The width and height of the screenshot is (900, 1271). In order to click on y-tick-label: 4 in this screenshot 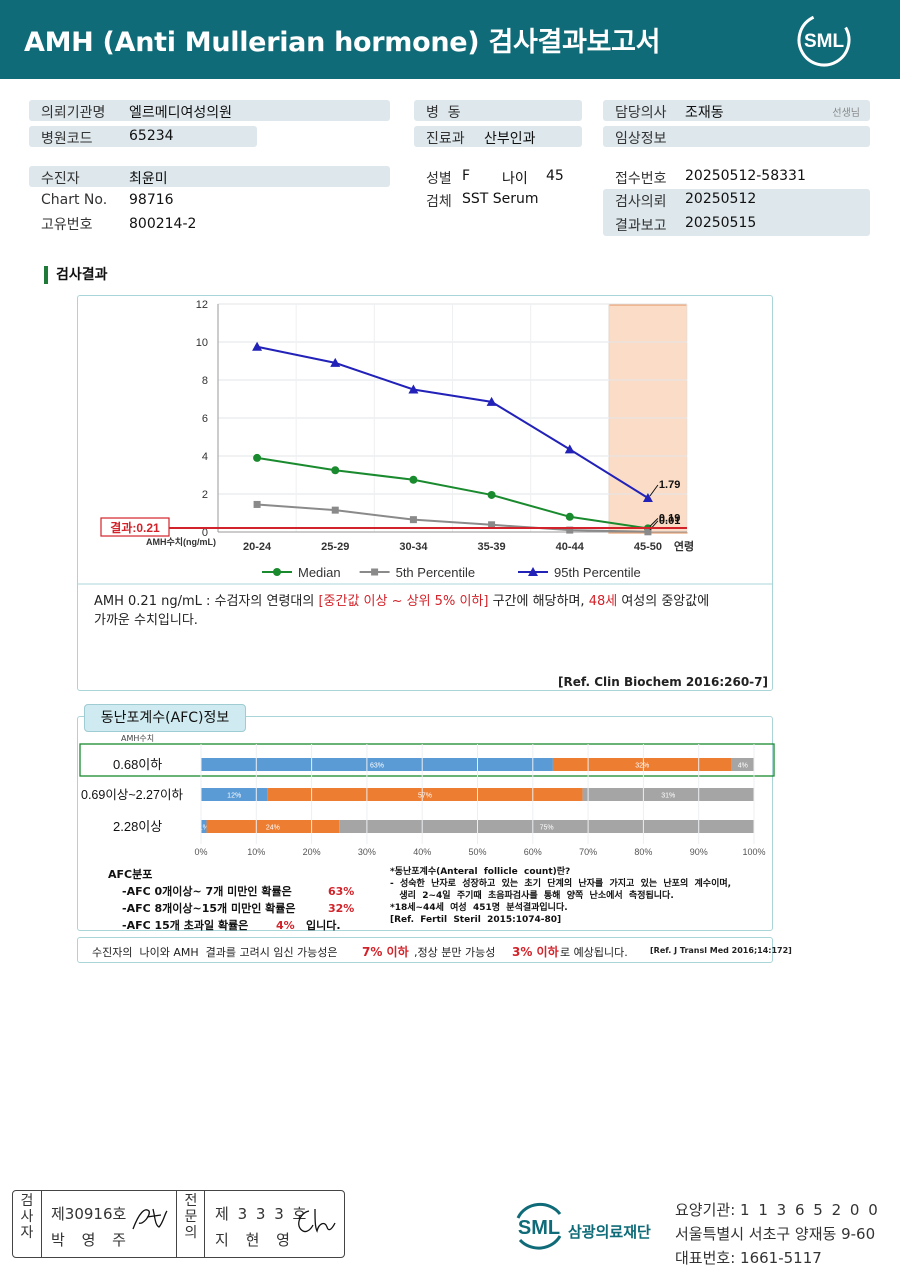, I will do `click(205, 457)`.